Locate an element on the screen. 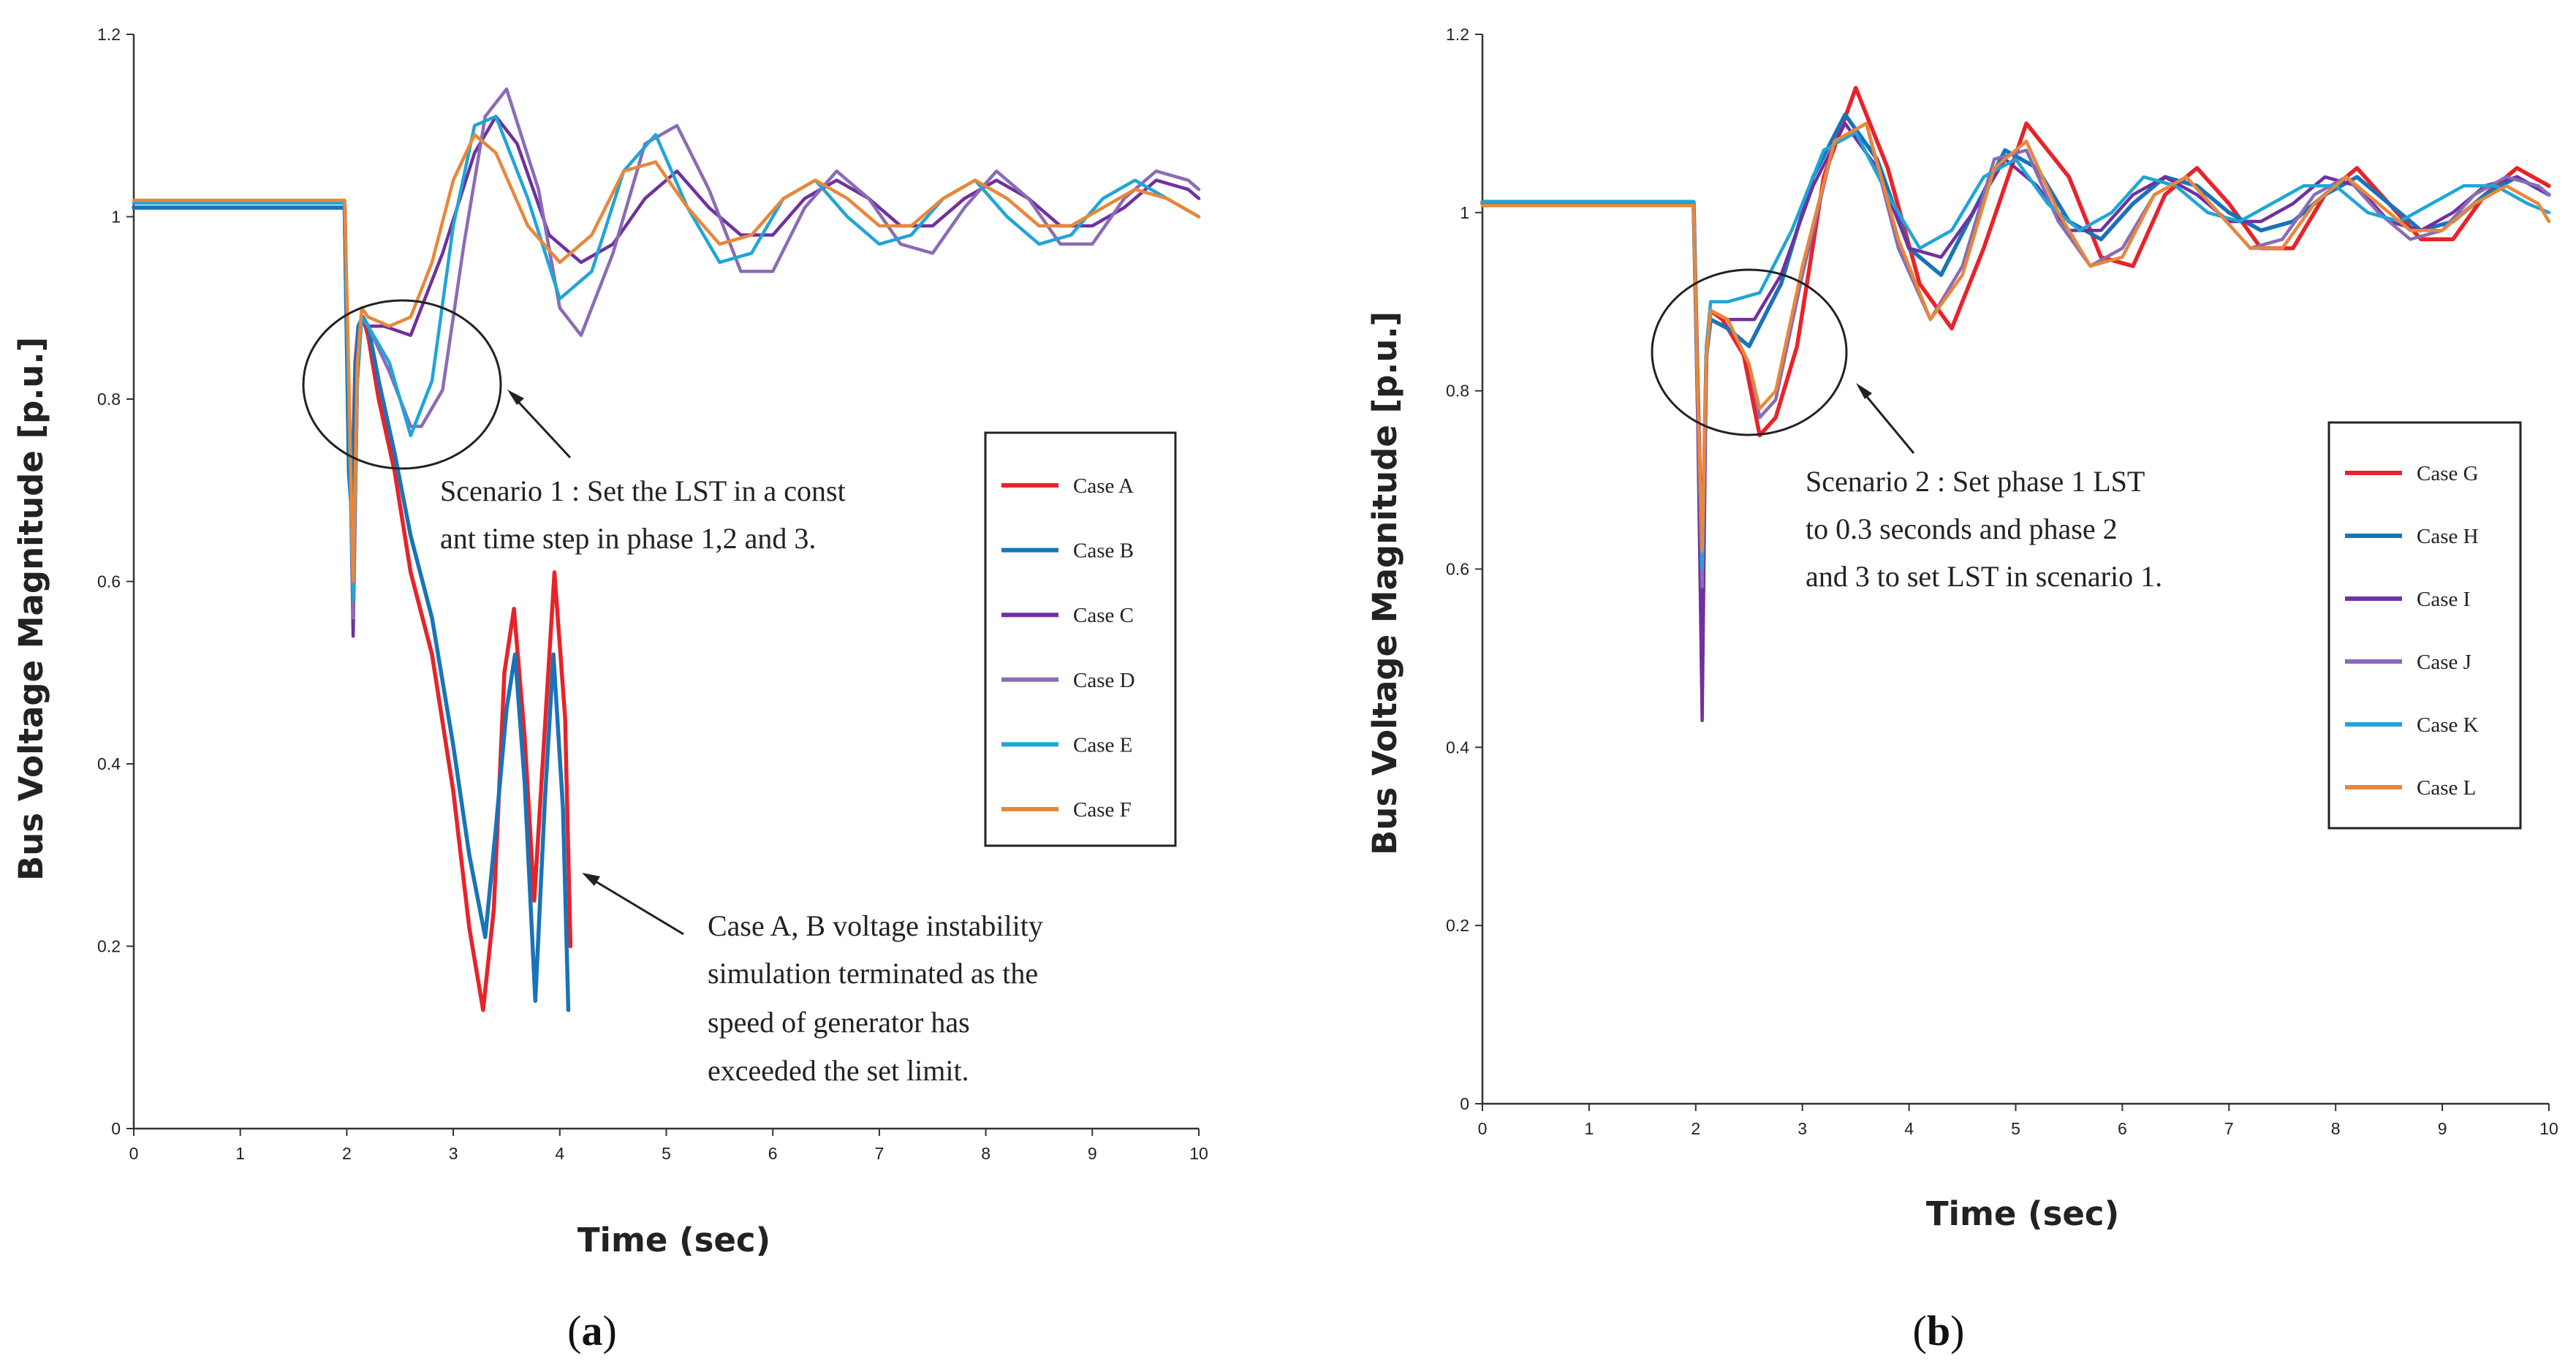 Image resolution: width=2576 pixels, height=1372 pixels. y-tick-label-b: 1 is located at coordinates (1464, 212).